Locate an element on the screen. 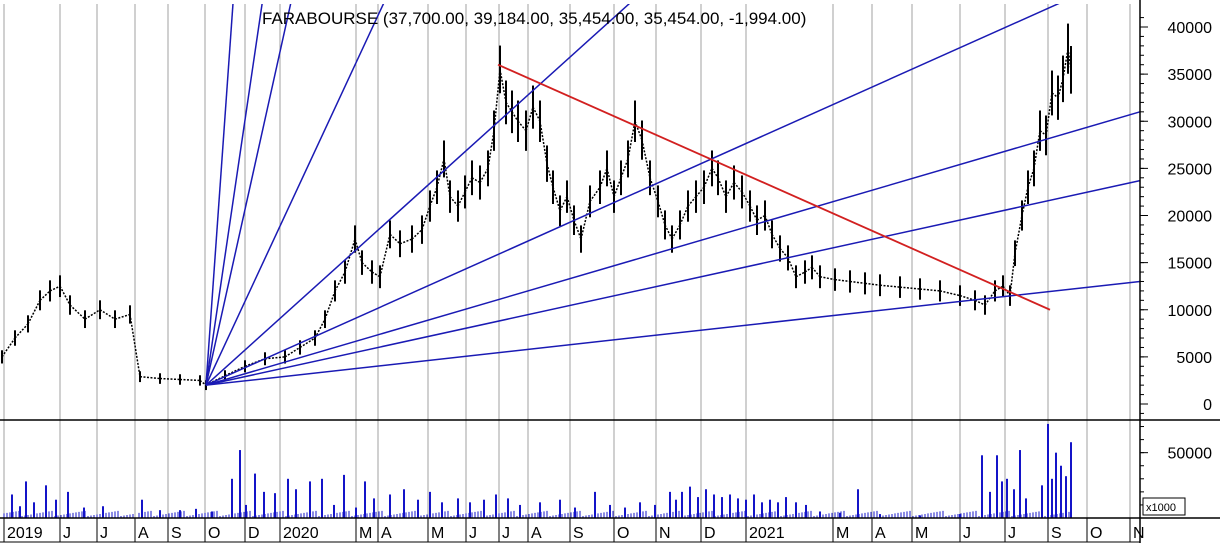  month-label: 2021 is located at coordinates (767, 533).